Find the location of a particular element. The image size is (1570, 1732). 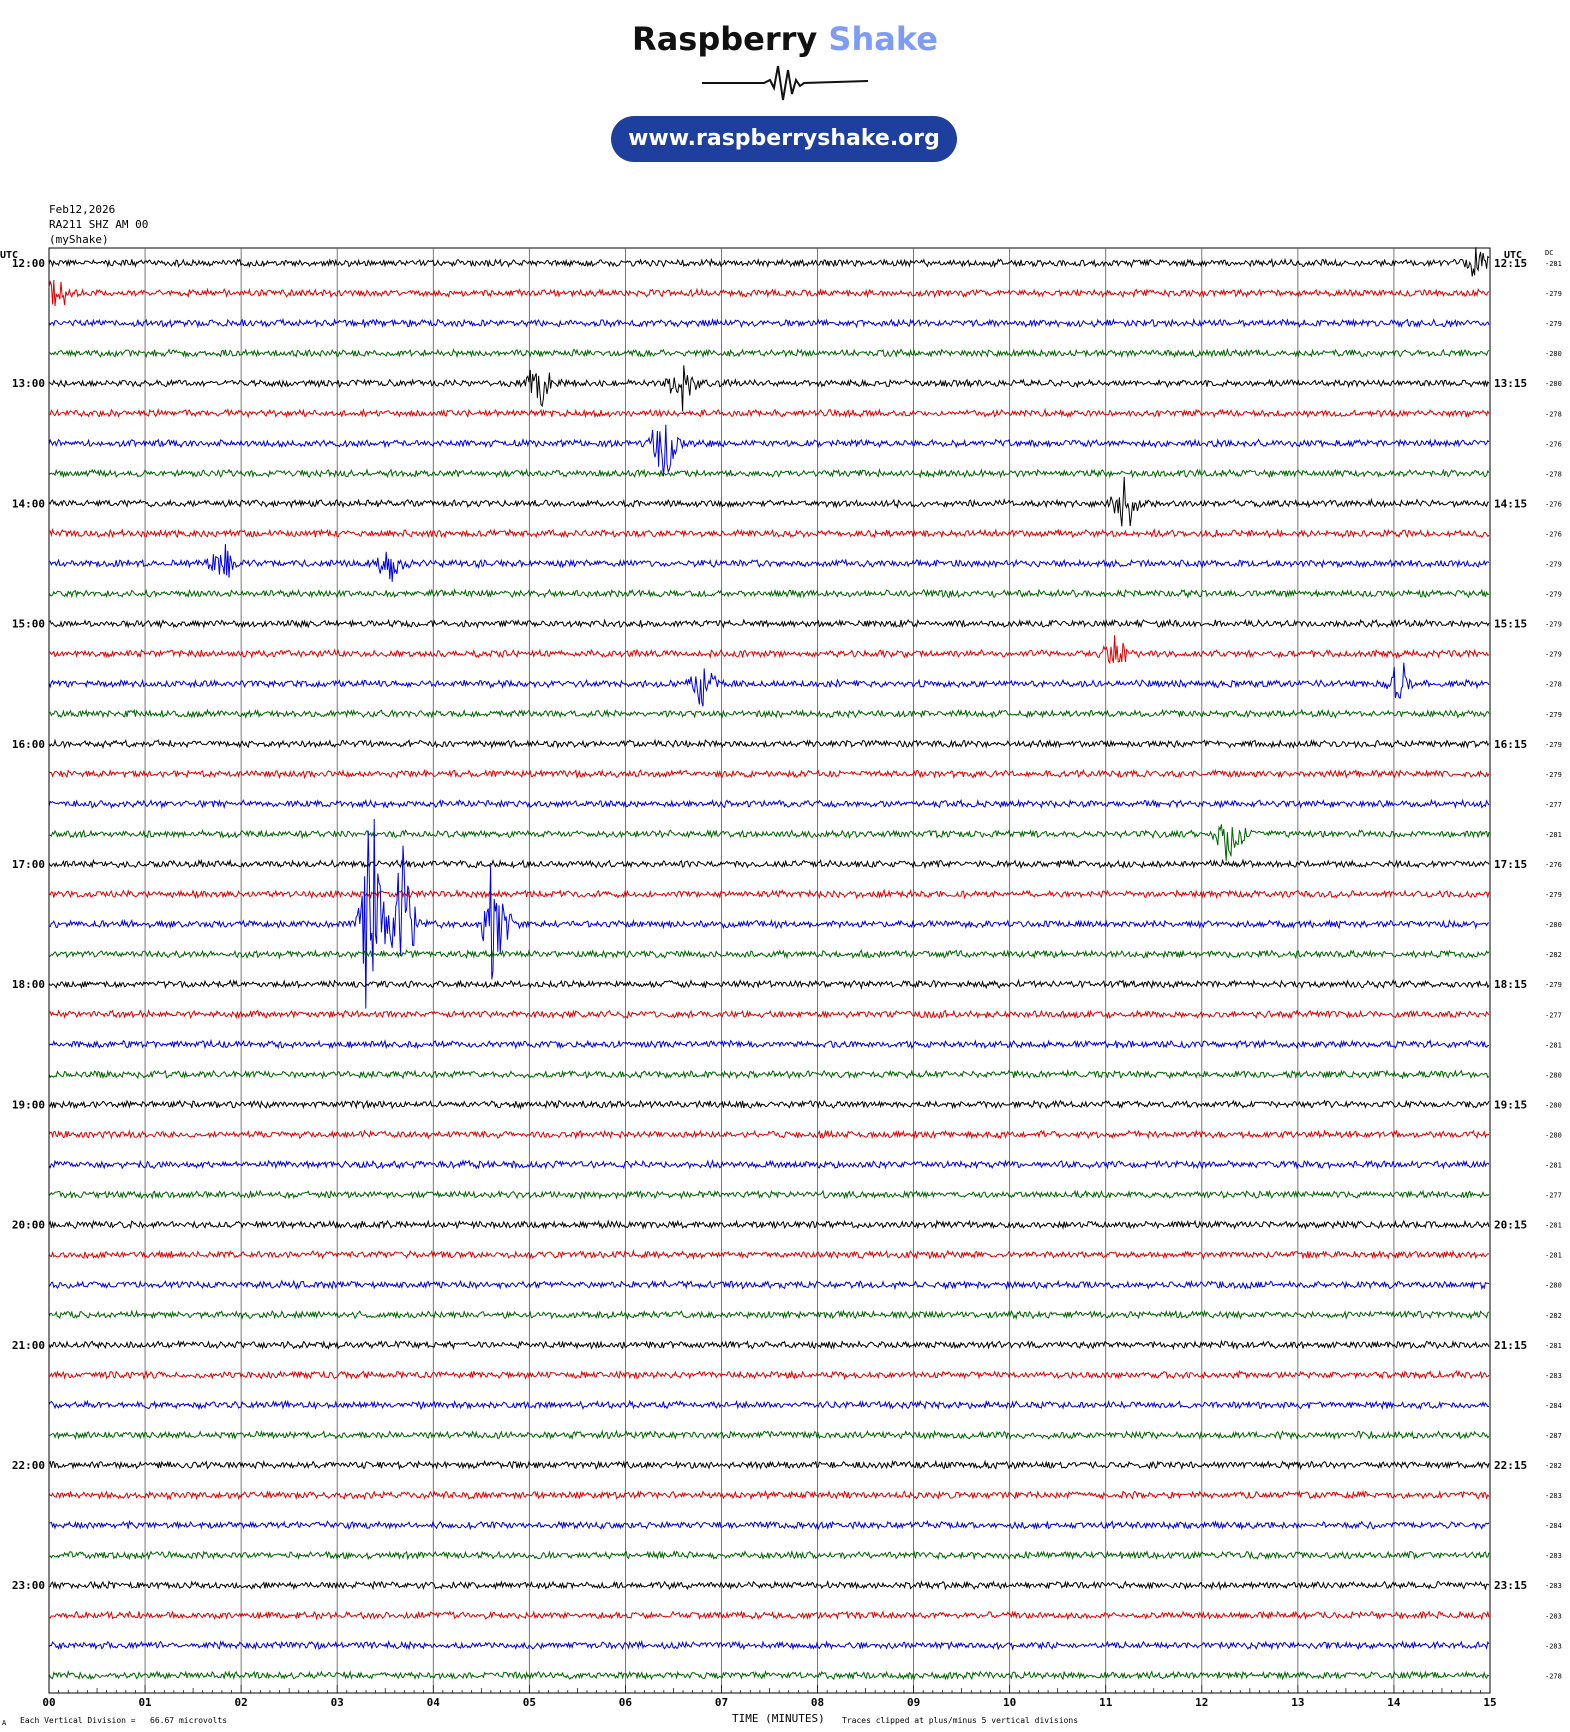

left-hour-label: 22:00 is located at coordinates (28, 1465).